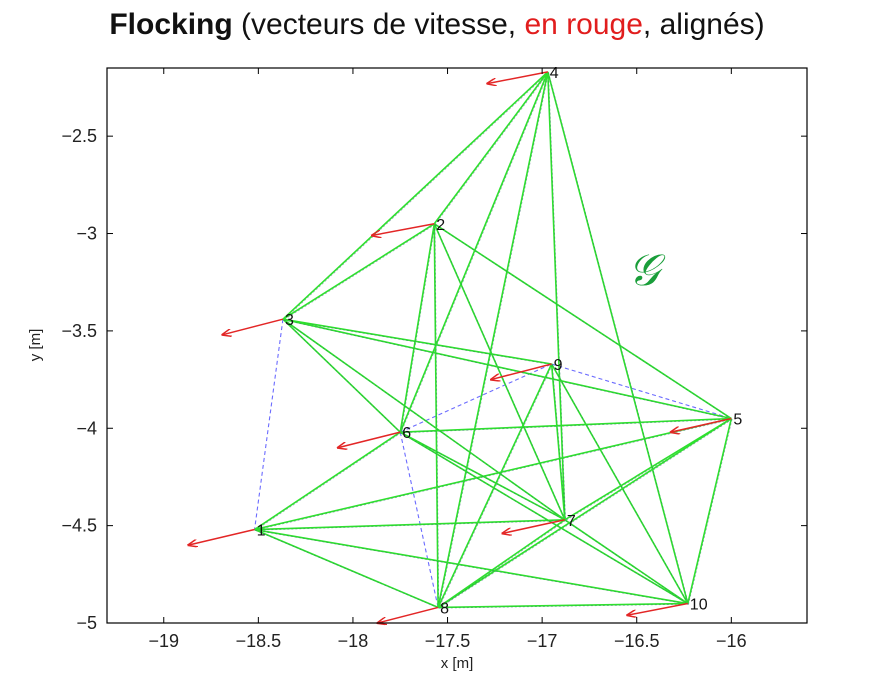  I want to click on y-tick-label: −2.5, so click(79, 136).